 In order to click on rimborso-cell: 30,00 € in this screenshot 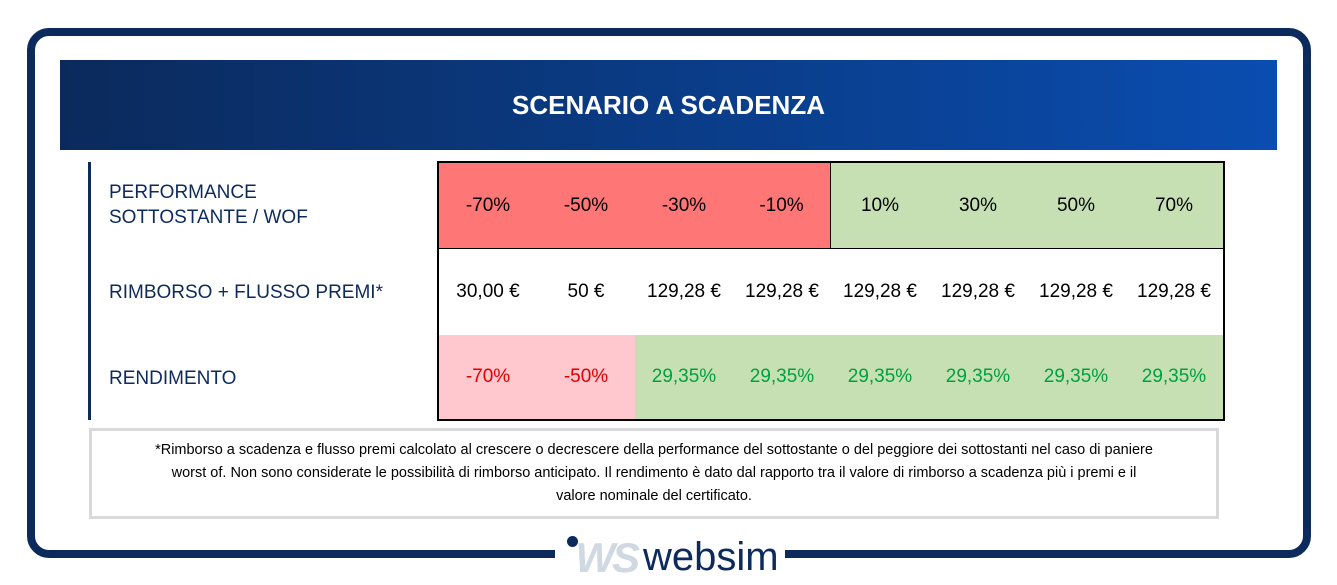, I will do `click(488, 291)`.